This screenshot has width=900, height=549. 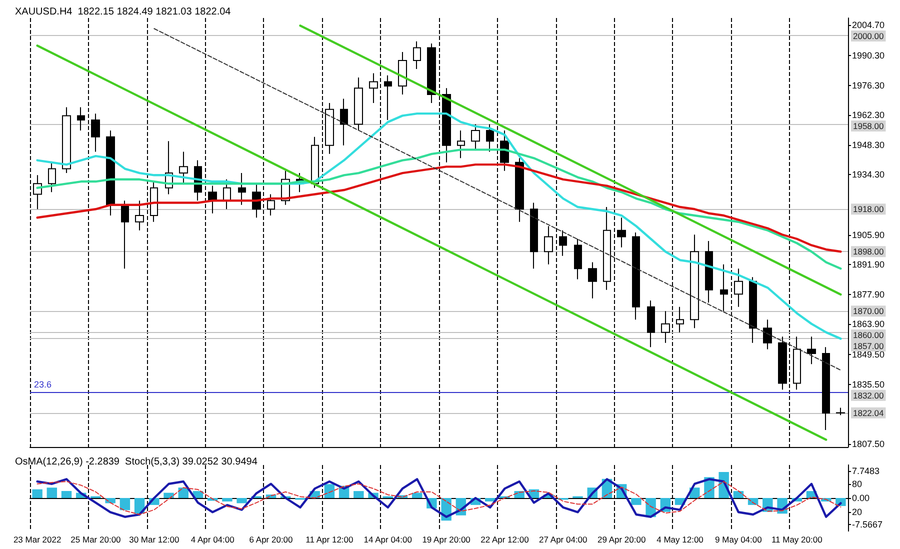 I want to click on y-tick-label: 1976.30, so click(x=868, y=85).